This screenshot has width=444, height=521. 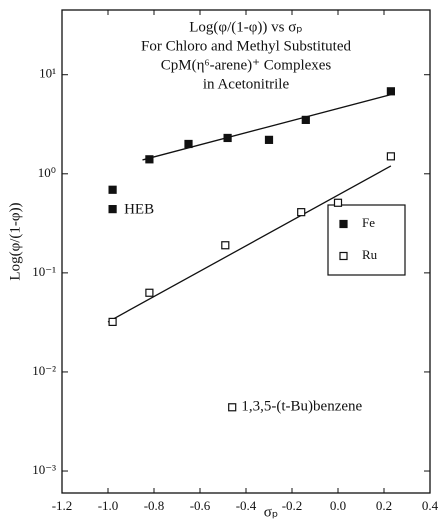 What do you see at coordinates (15, 241) in the screenshot?
I see `y-axis-label: Log(φ/(1-φ))` at bounding box center [15, 241].